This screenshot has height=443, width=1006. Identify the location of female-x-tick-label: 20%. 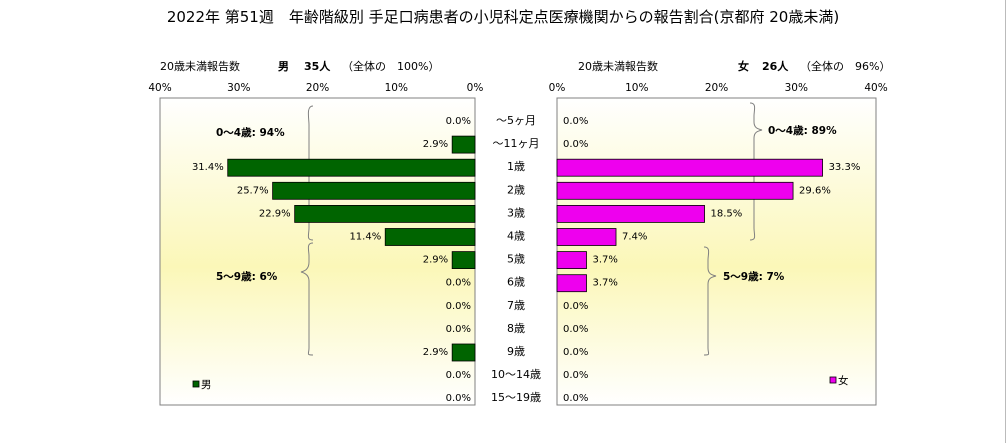
(716, 88).